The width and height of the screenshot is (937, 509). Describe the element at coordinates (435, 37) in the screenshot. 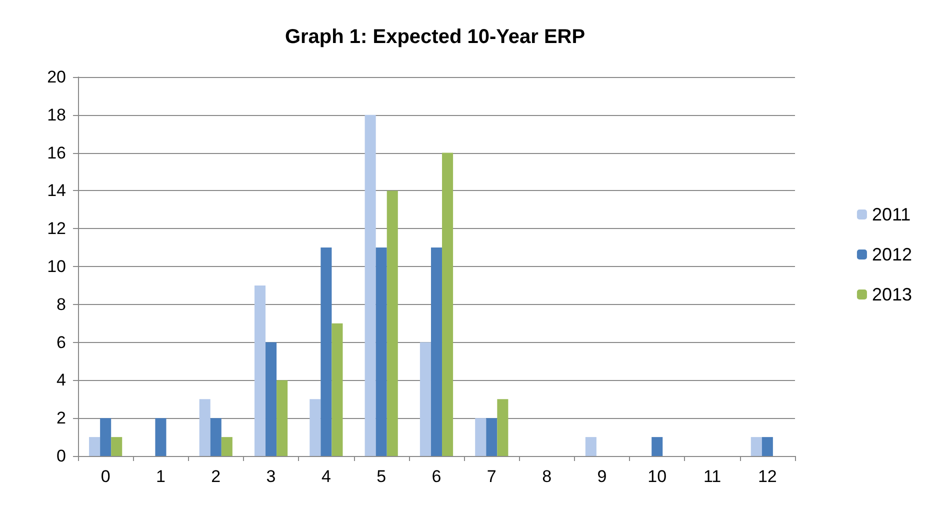

I see `chart-title: Graph 1: Expected 10-Year ERP` at that location.